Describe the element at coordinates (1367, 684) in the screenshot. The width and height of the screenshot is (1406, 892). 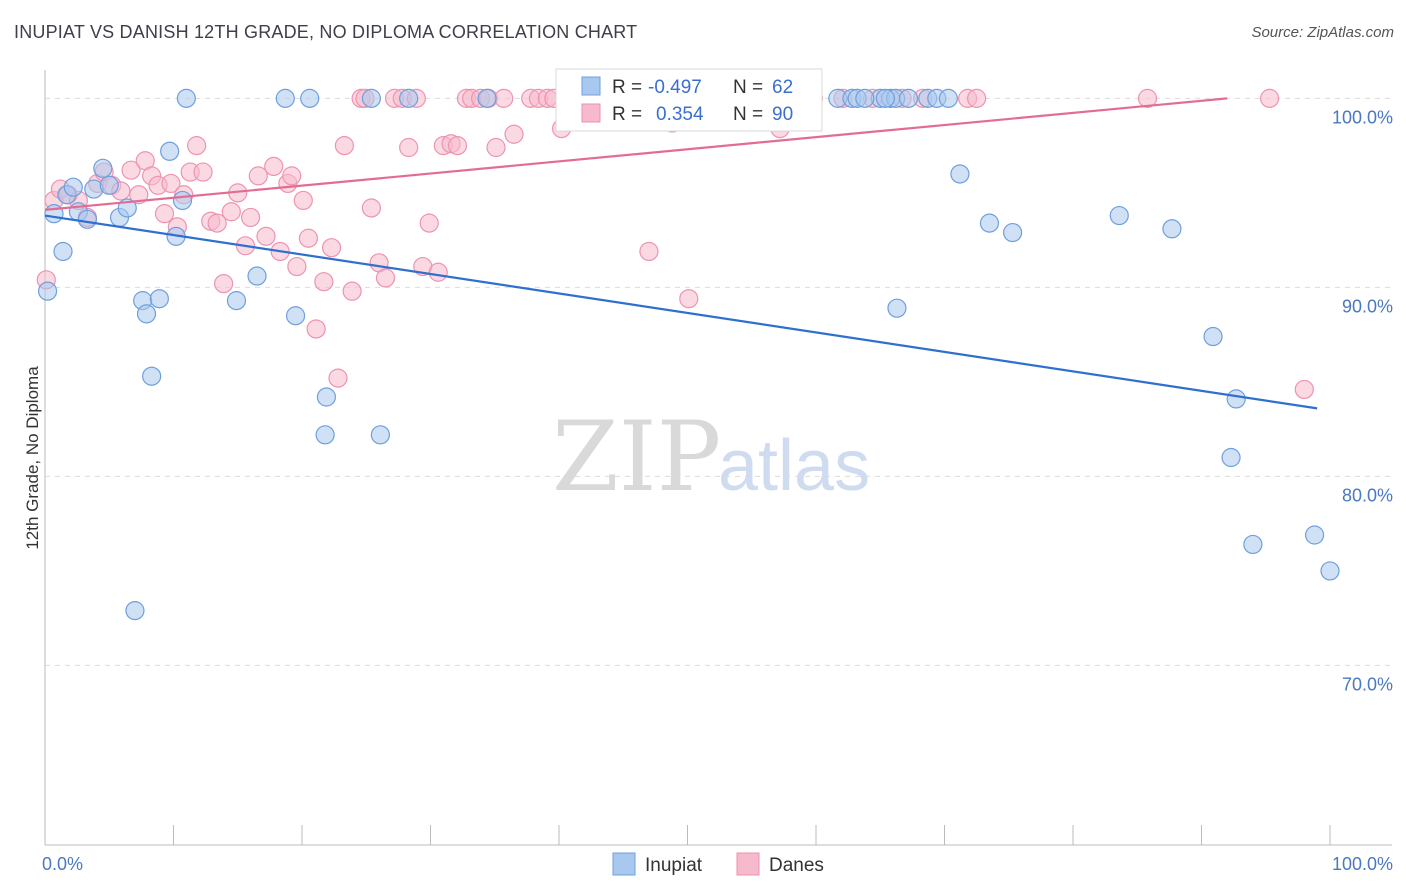
I see `y-tick-label: 70.0%` at that location.